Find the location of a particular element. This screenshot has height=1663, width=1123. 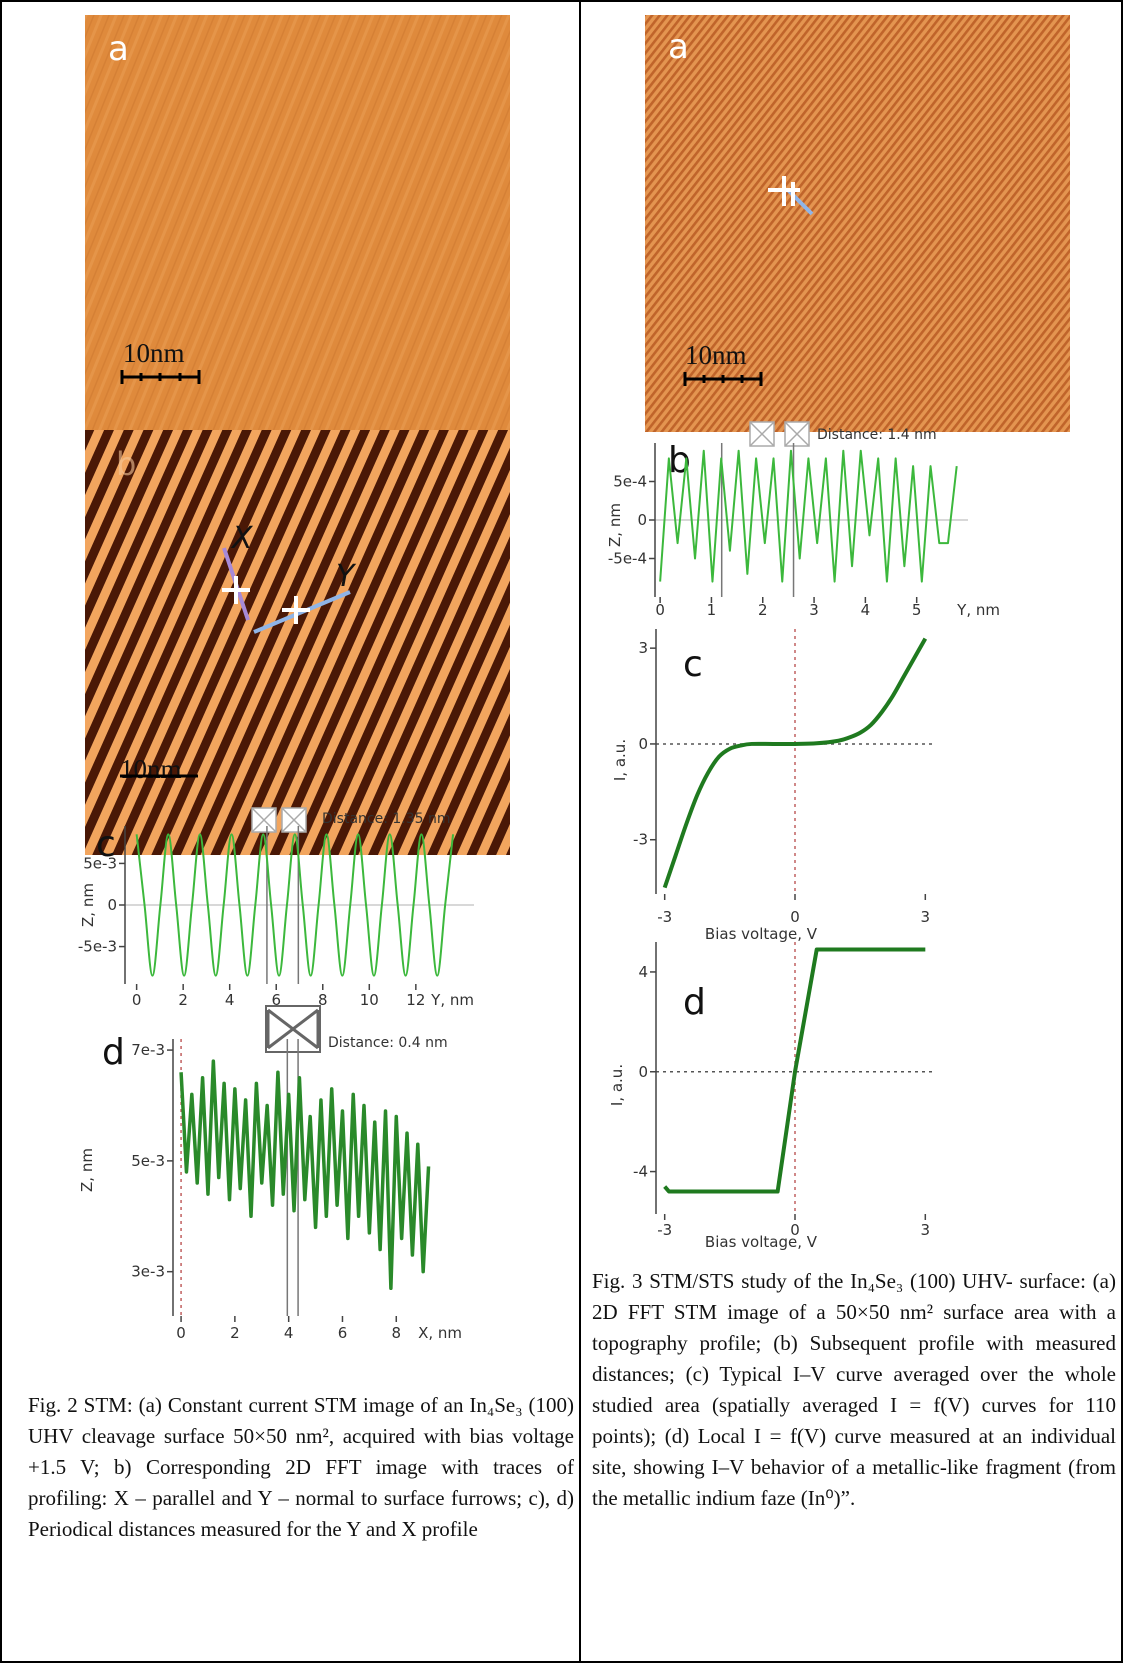

x-tick-label: 1 is located at coordinates (712, 610).